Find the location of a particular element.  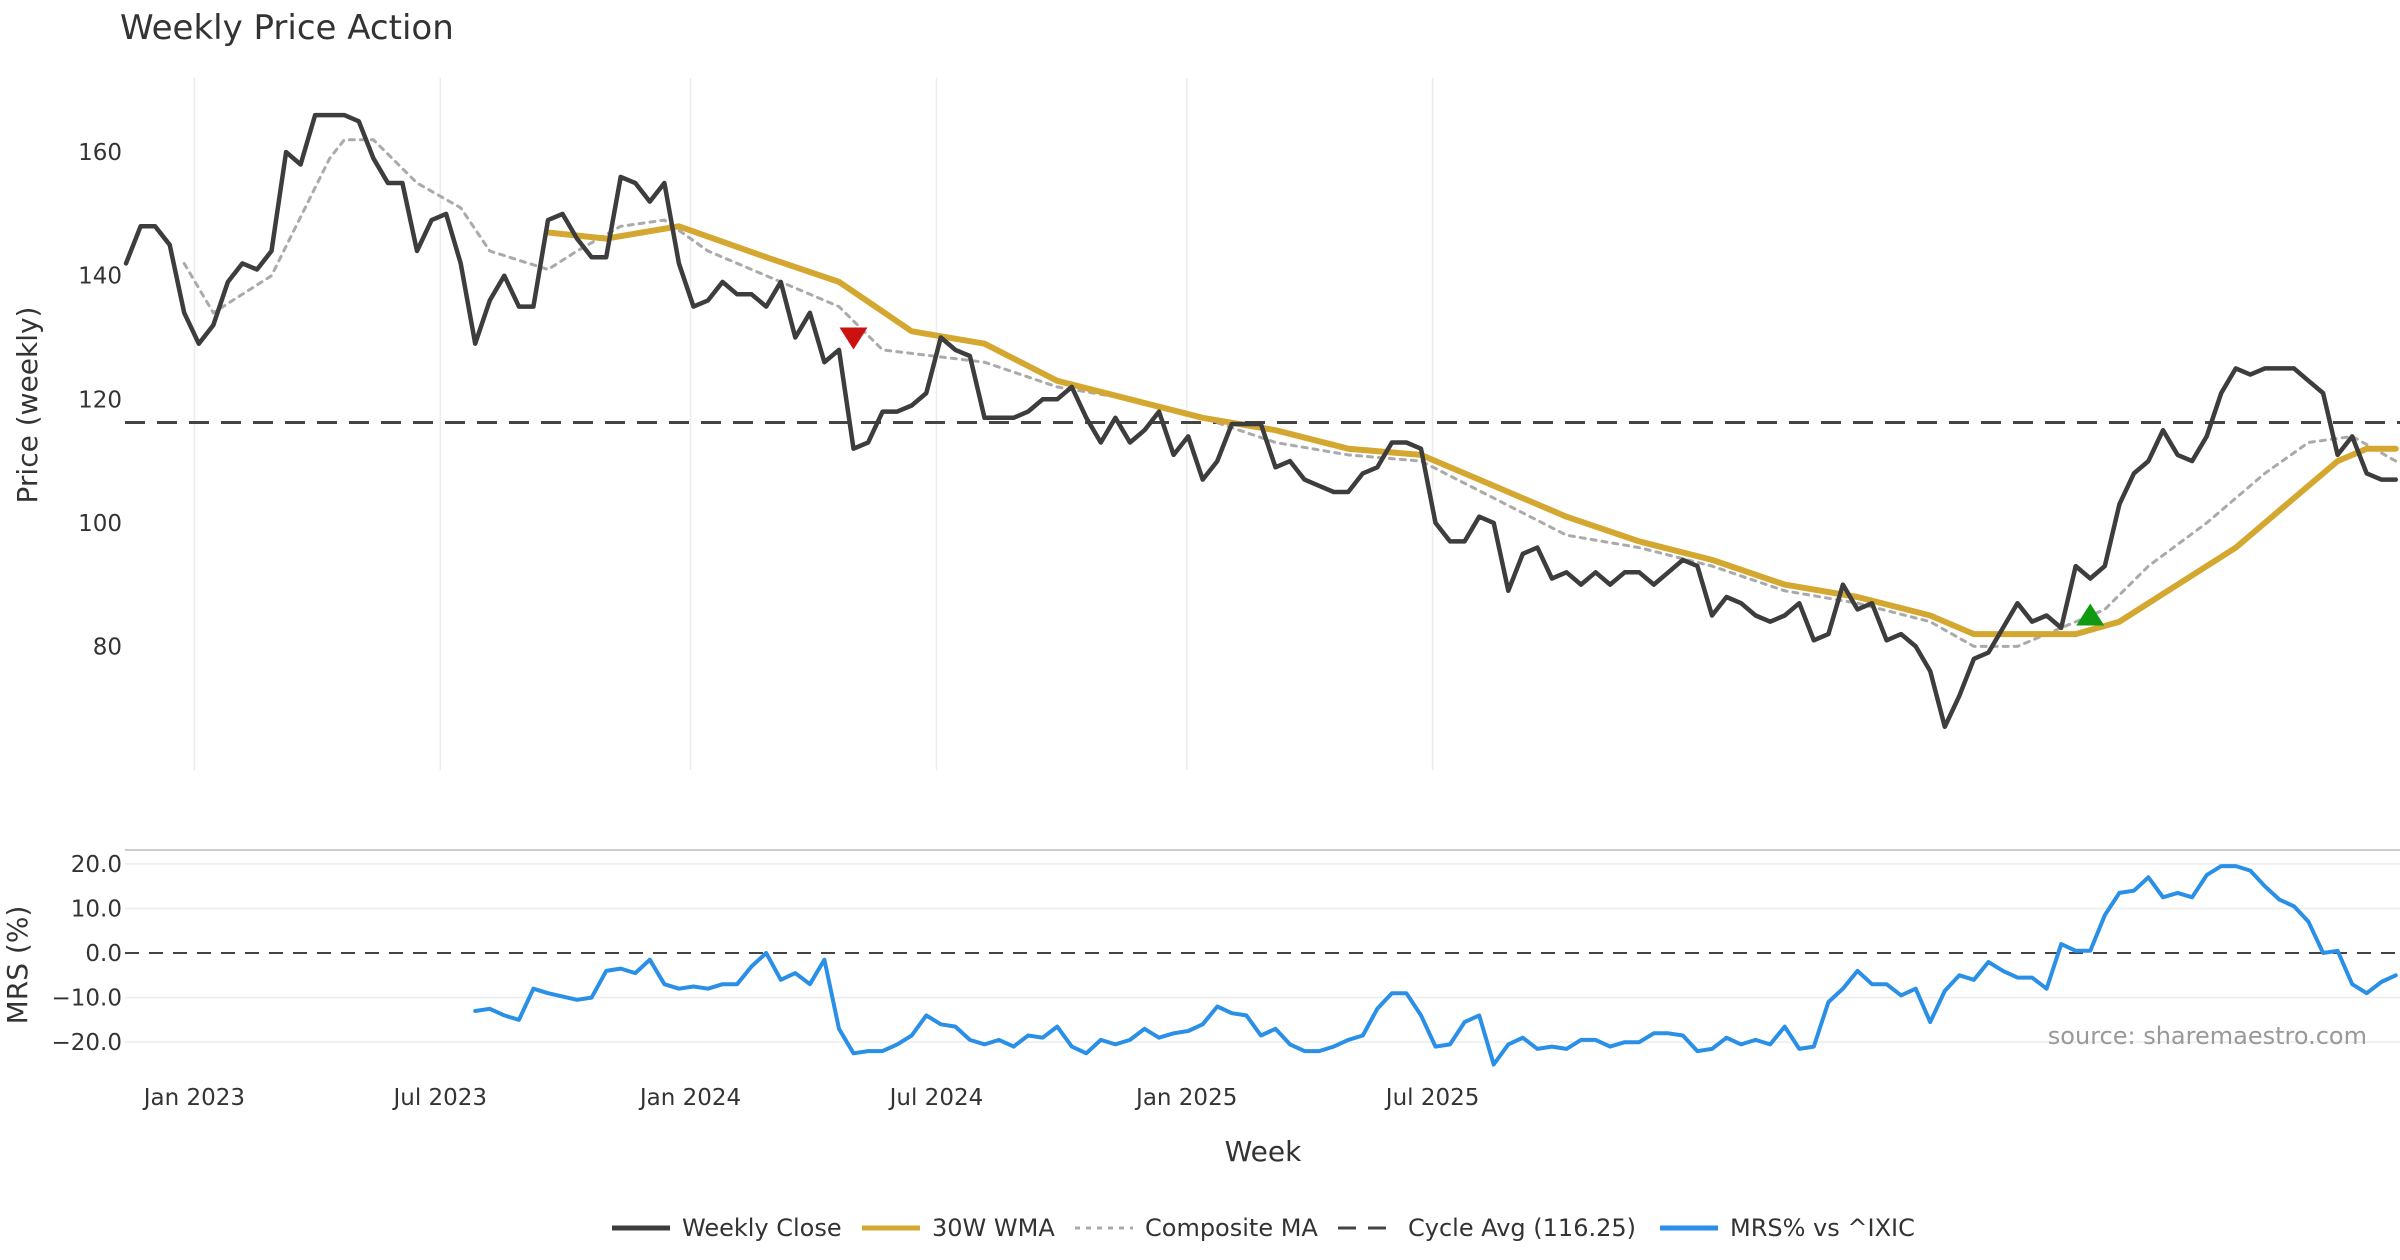

mrs-y-tick-label: 0.0 is located at coordinates (103, 954).